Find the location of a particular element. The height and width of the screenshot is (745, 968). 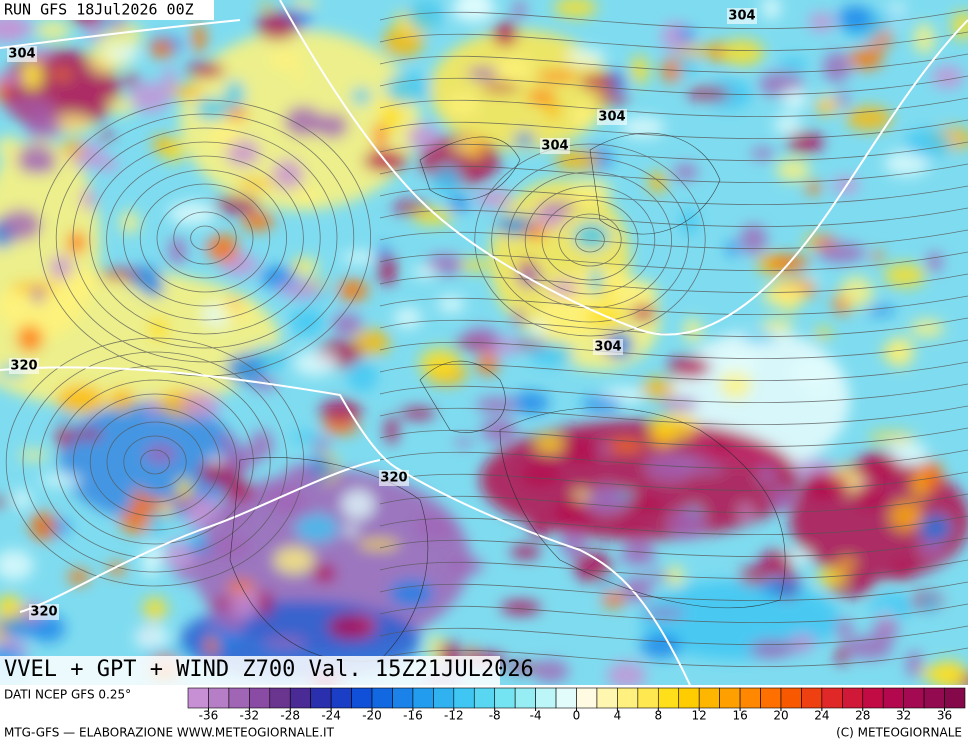

contour-label: 304 is located at coordinates (611, 117).